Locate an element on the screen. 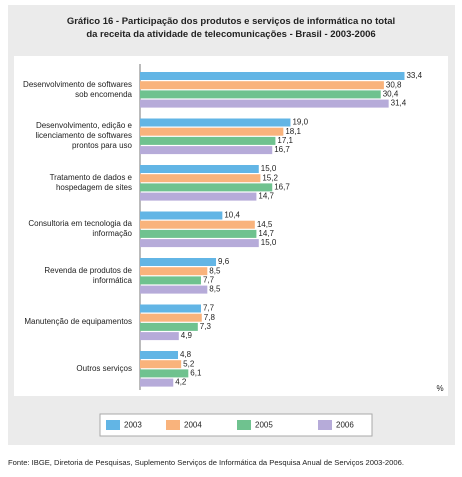 The height and width of the screenshot is (477, 462). value-label: 4,2 is located at coordinates (181, 382).